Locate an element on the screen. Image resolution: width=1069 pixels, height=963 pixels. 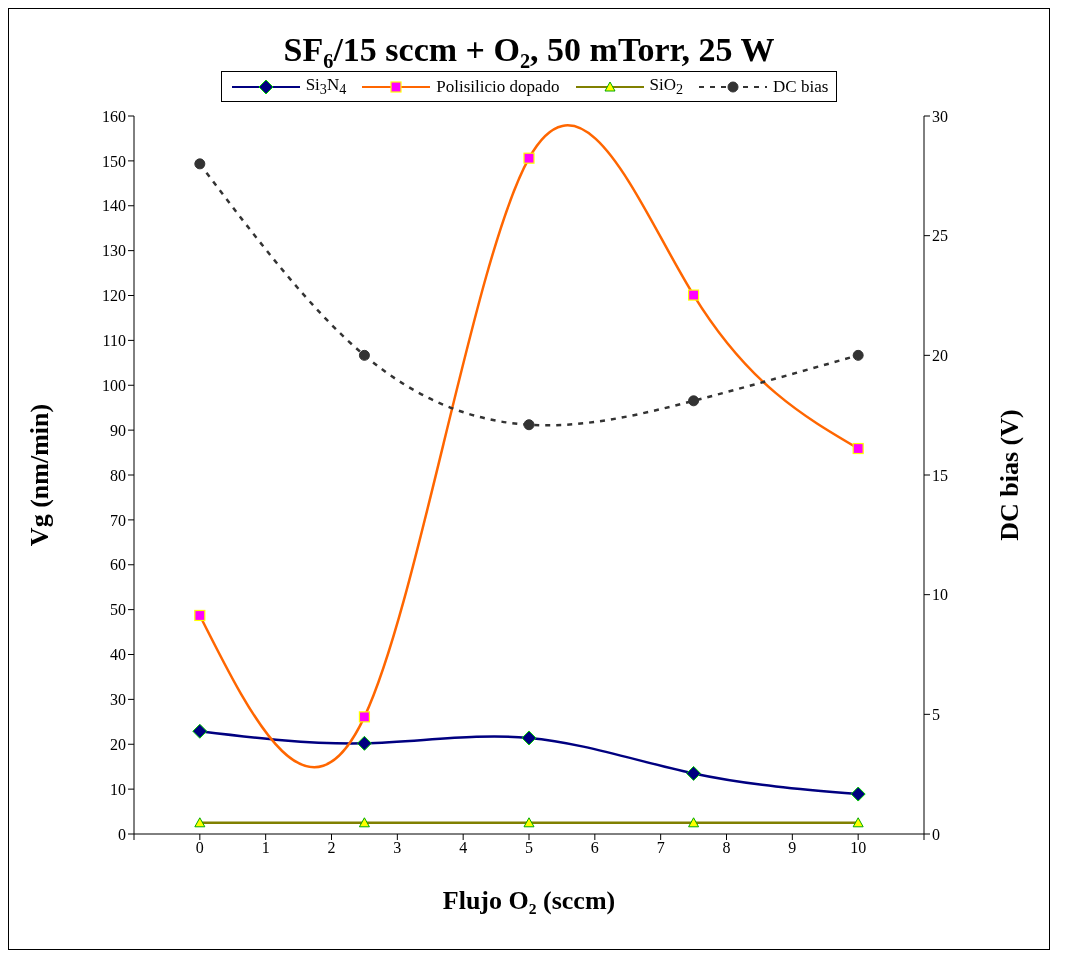
x-tick-label: 0 is located at coordinates (199, 848).